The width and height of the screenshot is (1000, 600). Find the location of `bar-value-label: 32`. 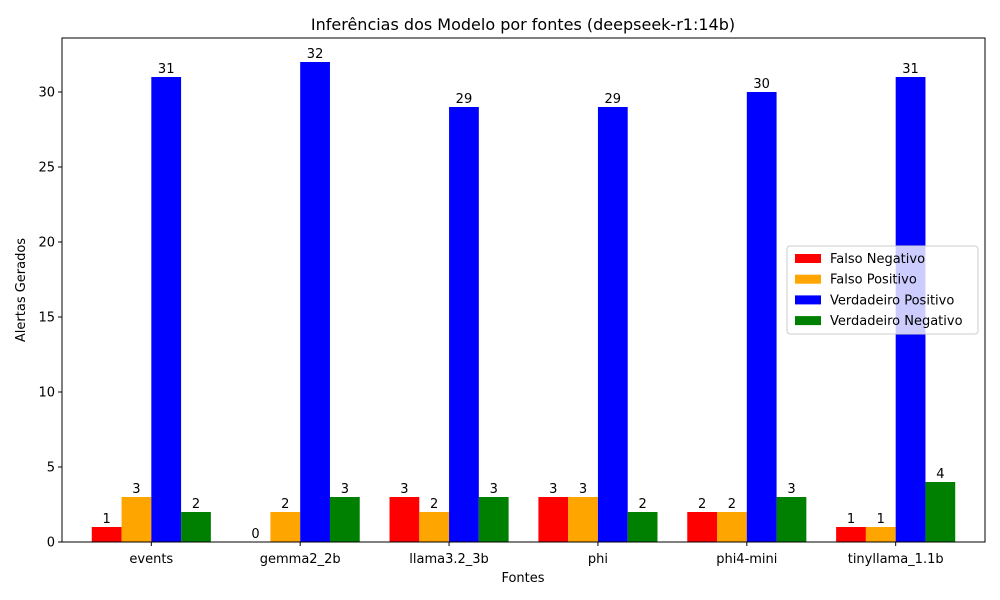

bar-value-label: 32 is located at coordinates (315, 54).